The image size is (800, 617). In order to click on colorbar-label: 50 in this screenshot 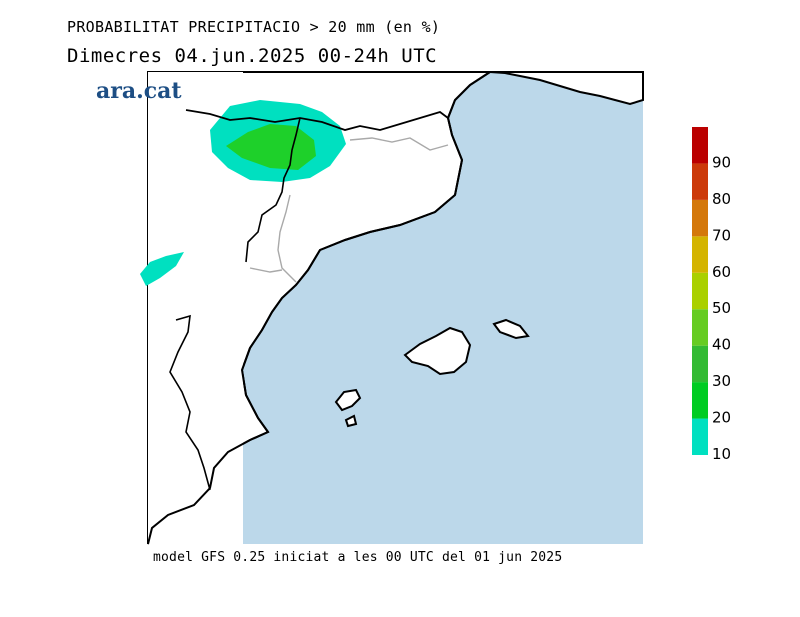, I will do `click(721, 308)`.